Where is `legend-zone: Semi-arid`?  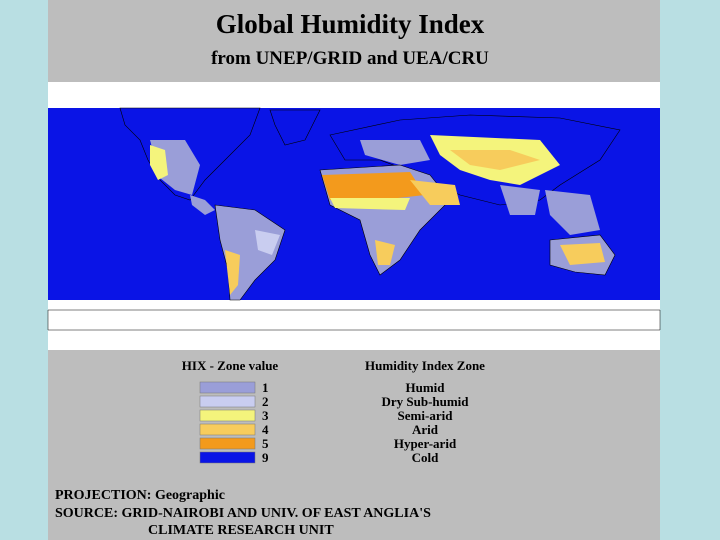 legend-zone: Semi-arid is located at coordinates (426, 415).